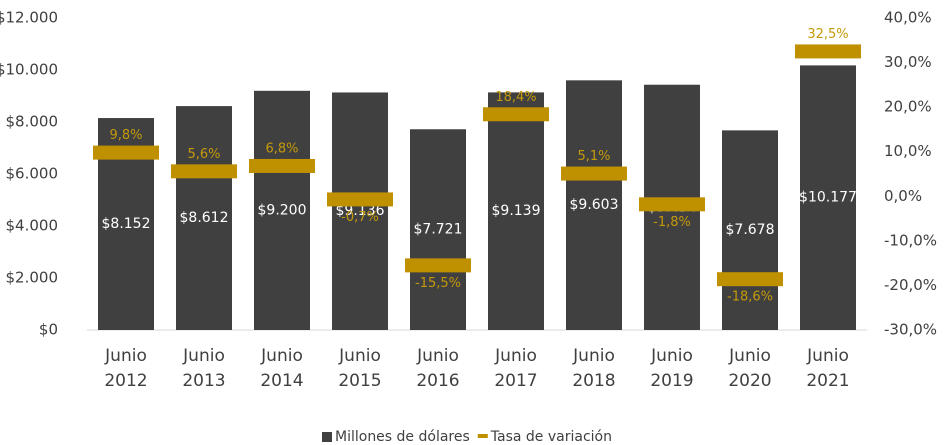 The image size is (947, 445). Describe the element at coordinates (593, 156) in the screenshot. I see `marker-label: 5,1%` at that location.